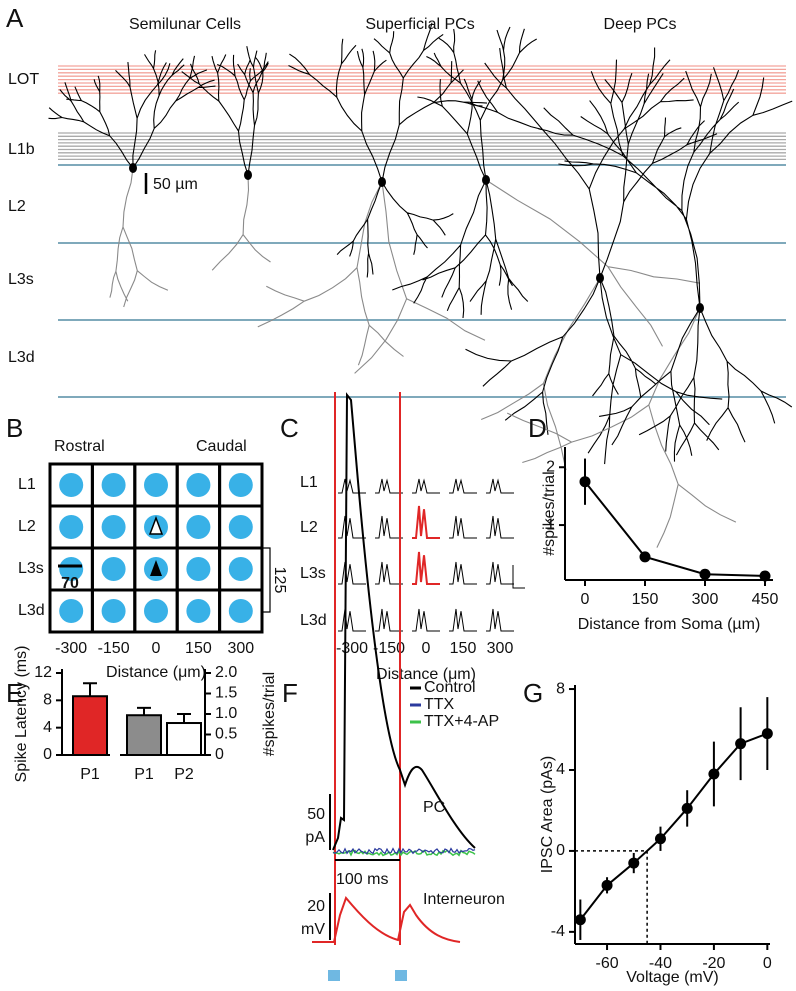 Image resolution: width=796 pixels, height=991 pixels. What do you see at coordinates (14, 693) in the screenshot?
I see `panel-label: E` at bounding box center [14, 693].